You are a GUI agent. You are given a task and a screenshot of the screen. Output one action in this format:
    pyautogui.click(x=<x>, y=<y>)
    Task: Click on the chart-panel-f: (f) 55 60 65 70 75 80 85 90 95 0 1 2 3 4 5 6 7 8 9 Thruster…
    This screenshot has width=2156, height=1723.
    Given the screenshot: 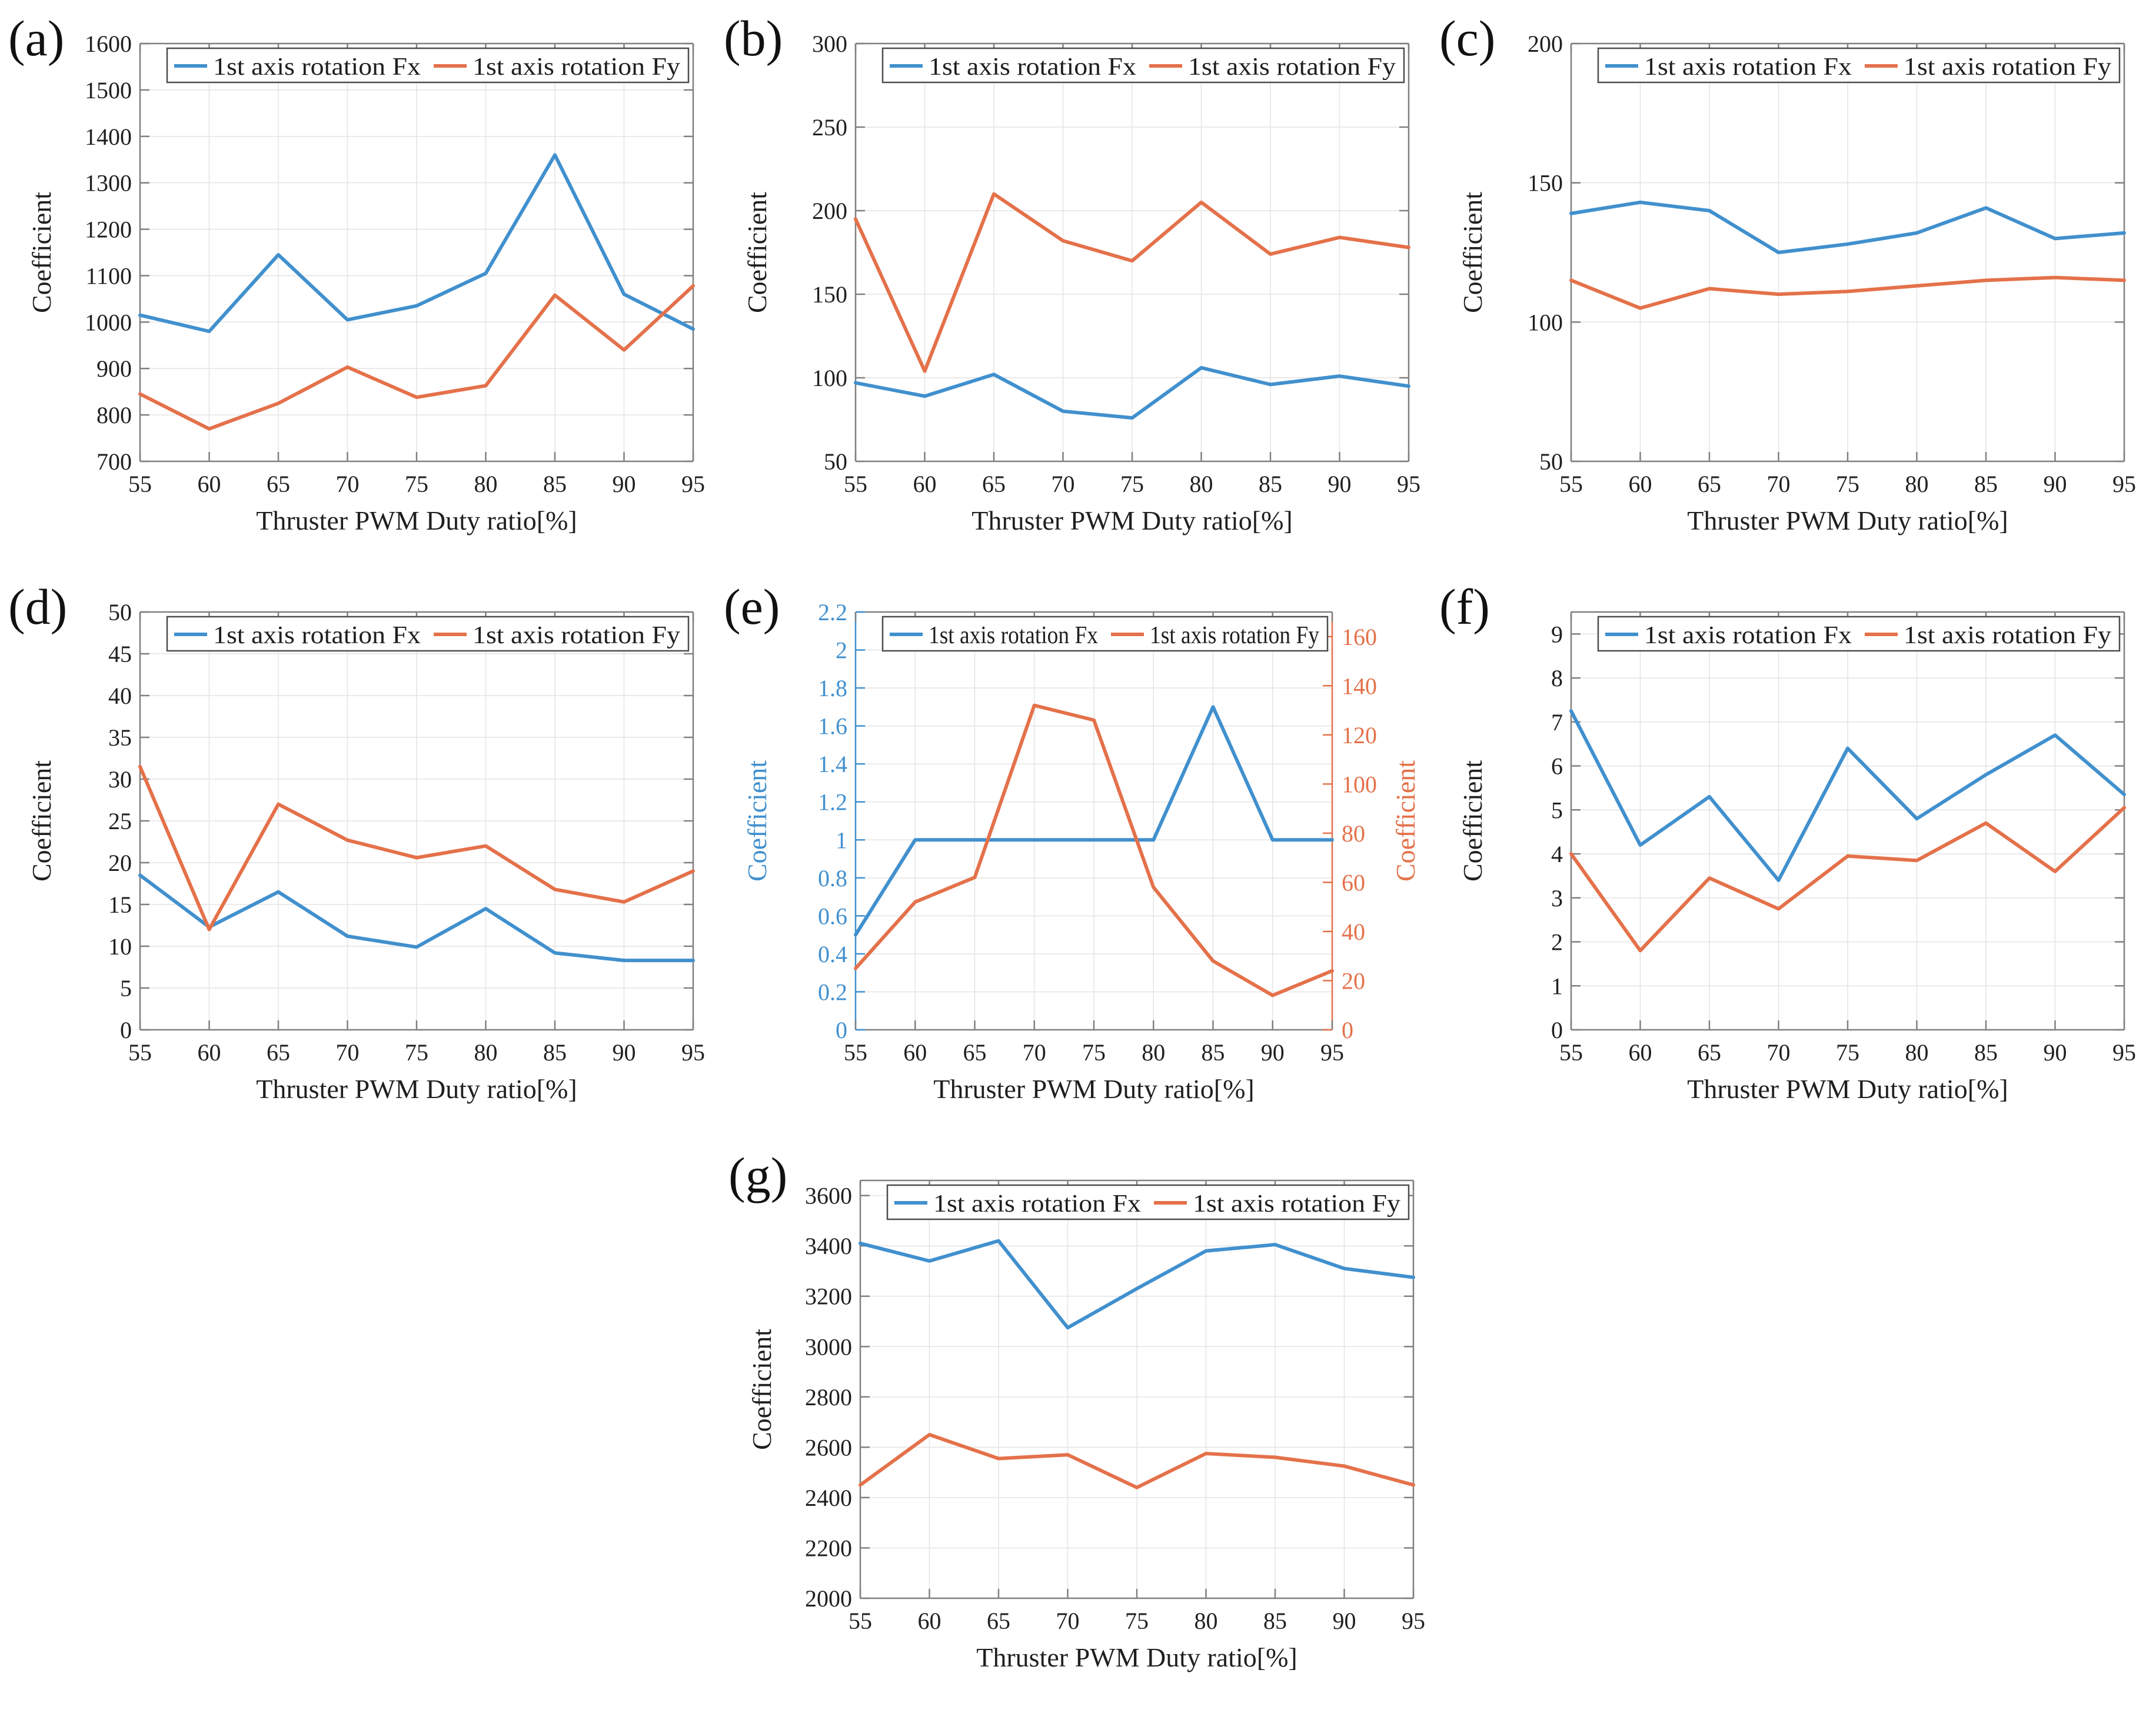 What is the action you would take?
    pyautogui.click(x=1789, y=854)
    